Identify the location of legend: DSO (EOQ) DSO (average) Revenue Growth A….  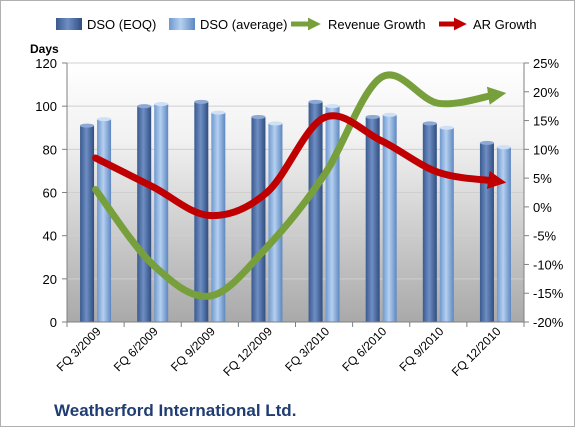
(296, 24).